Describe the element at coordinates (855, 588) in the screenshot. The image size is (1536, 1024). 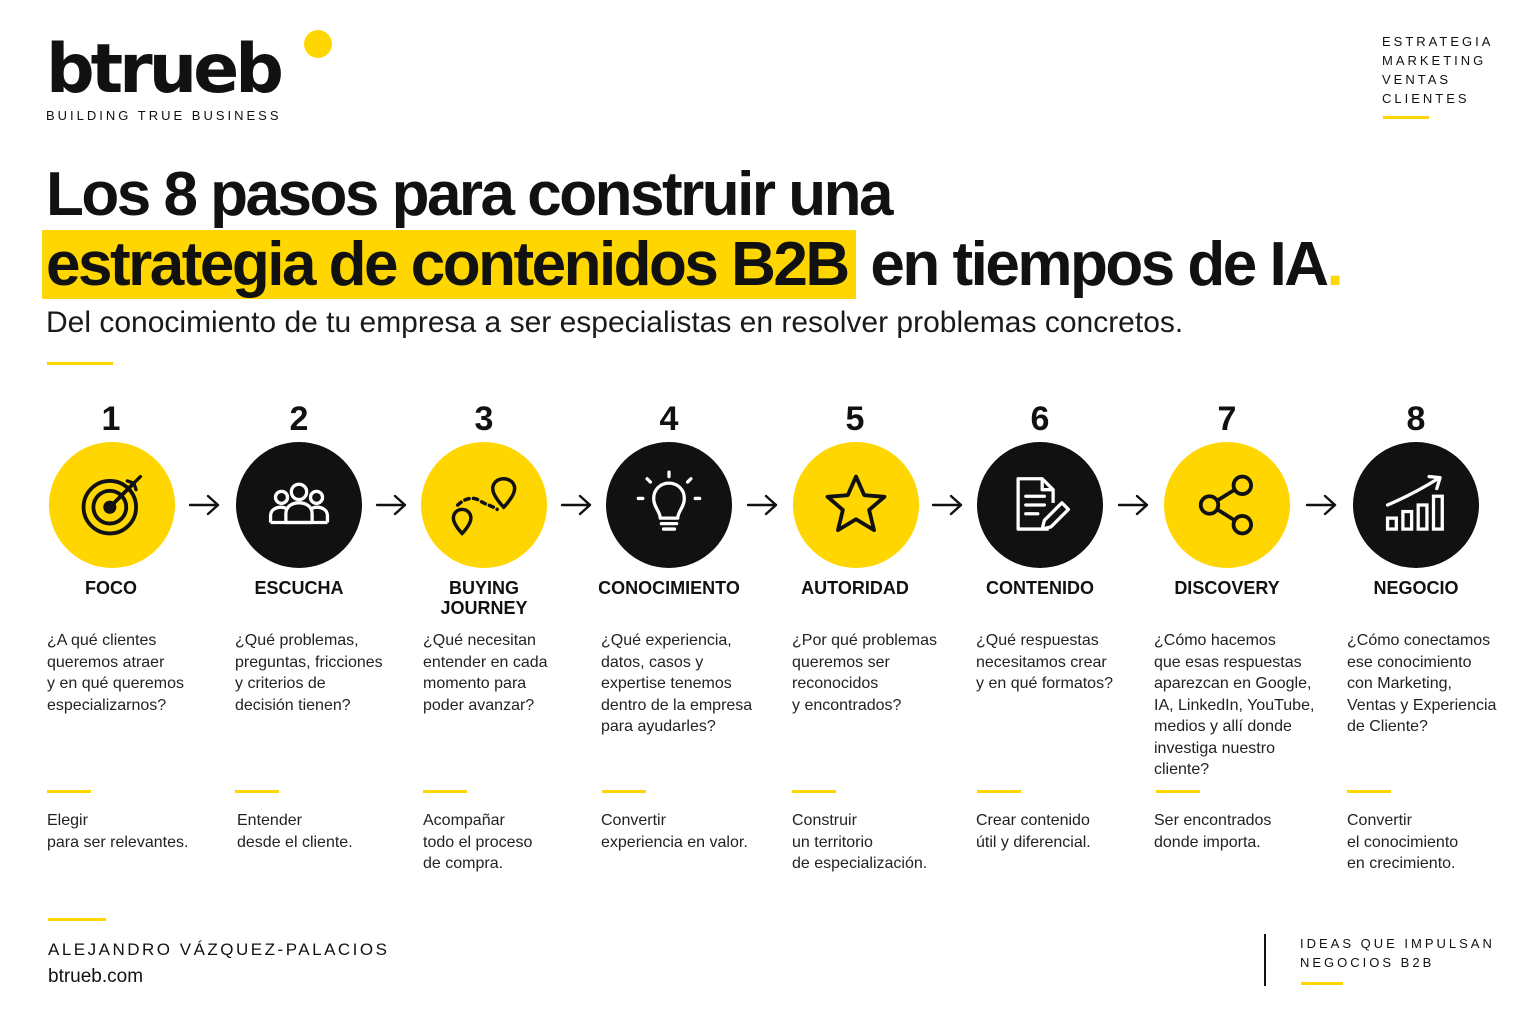
I see `step-label: AUTORIDAD` at that location.